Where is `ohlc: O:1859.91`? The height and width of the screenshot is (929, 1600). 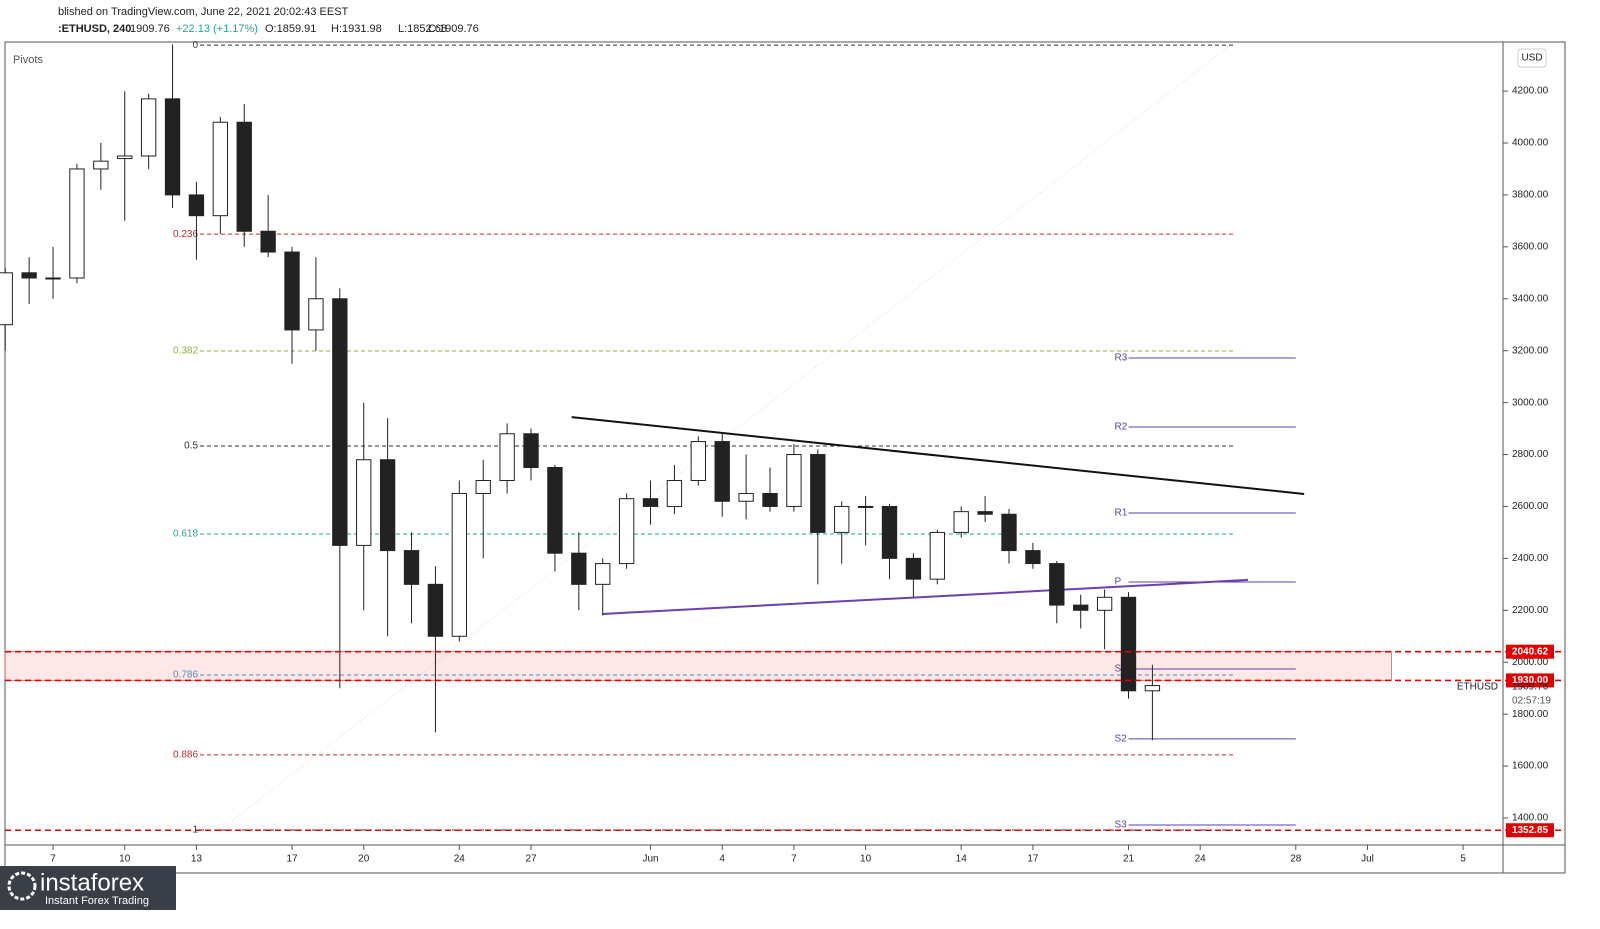 ohlc: O:1859.91 is located at coordinates (290, 29).